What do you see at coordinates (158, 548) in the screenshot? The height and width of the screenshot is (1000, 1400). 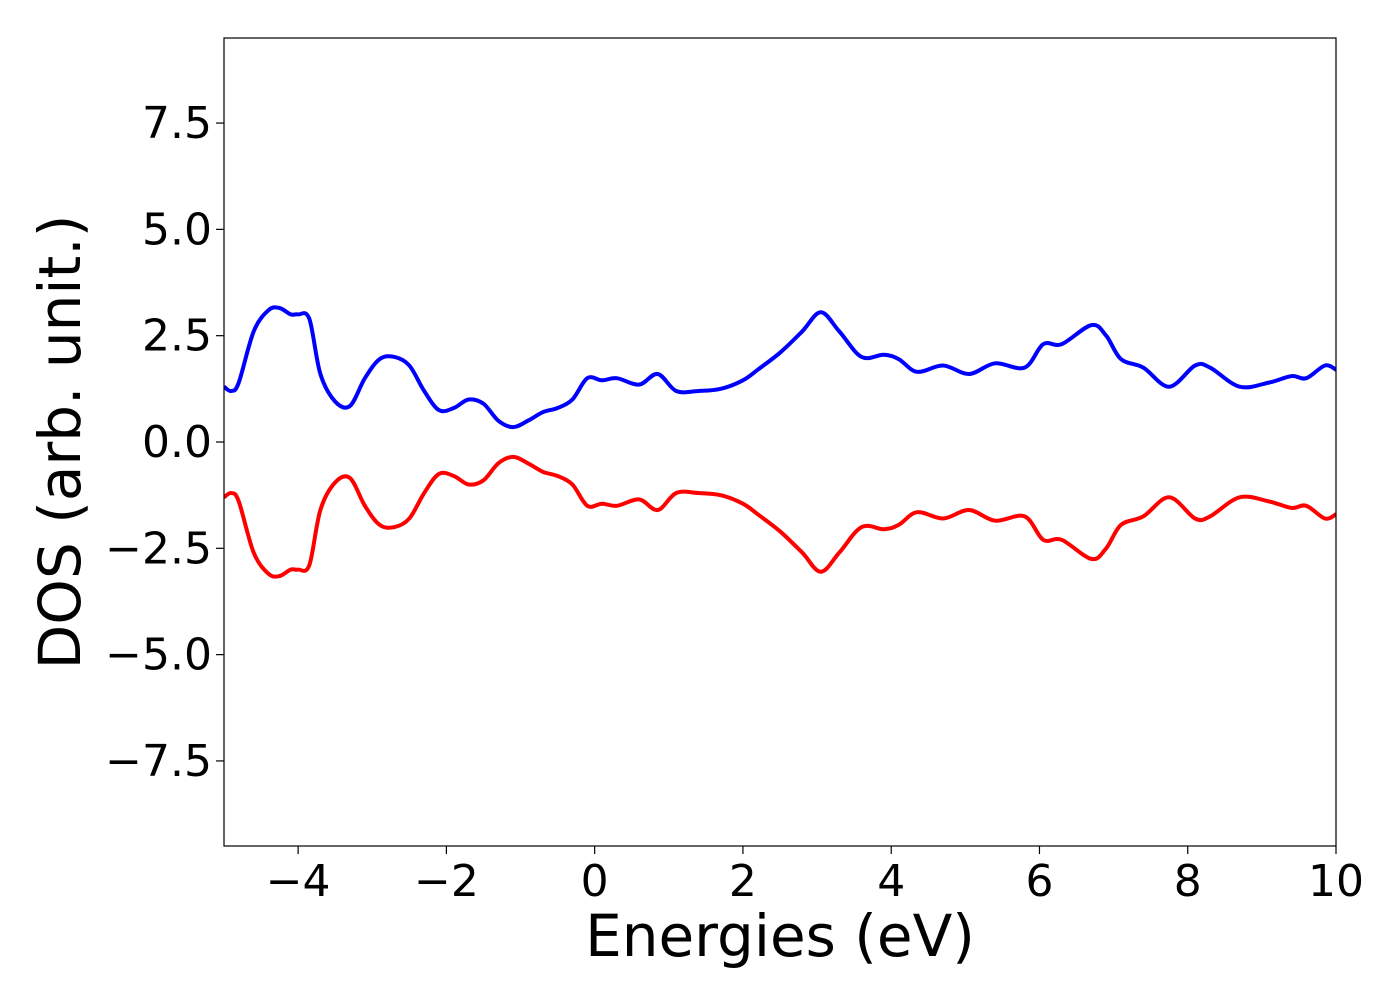 I see `y-tick-label: −2.5` at bounding box center [158, 548].